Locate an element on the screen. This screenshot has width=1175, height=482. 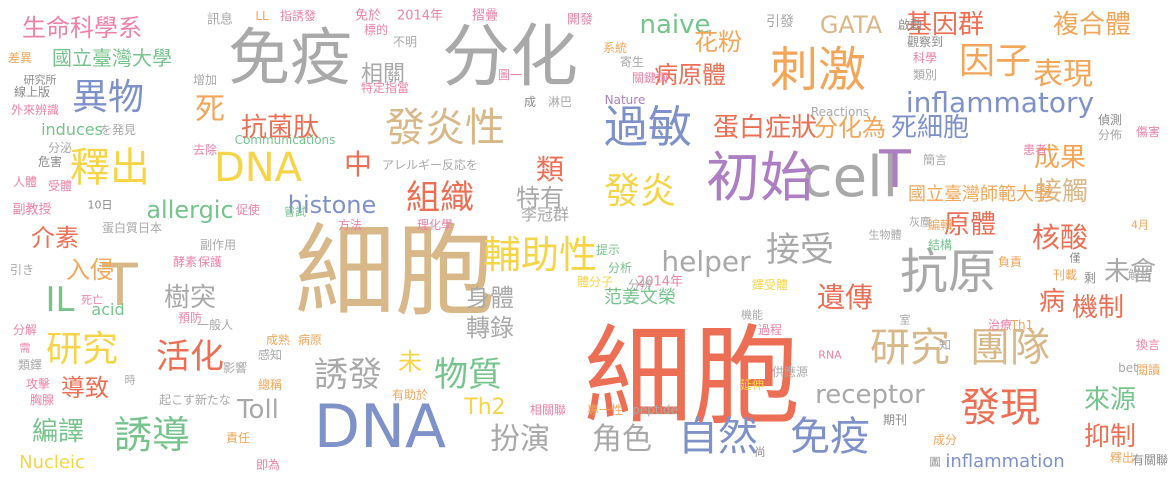
cloud-word: 活化 is located at coordinates (190, 357).